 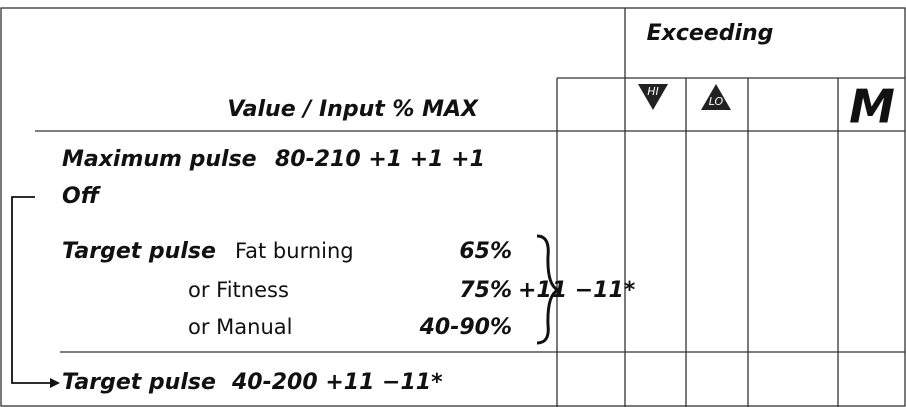 I want to click on hi-label: HI, so click(x=653, y=91).